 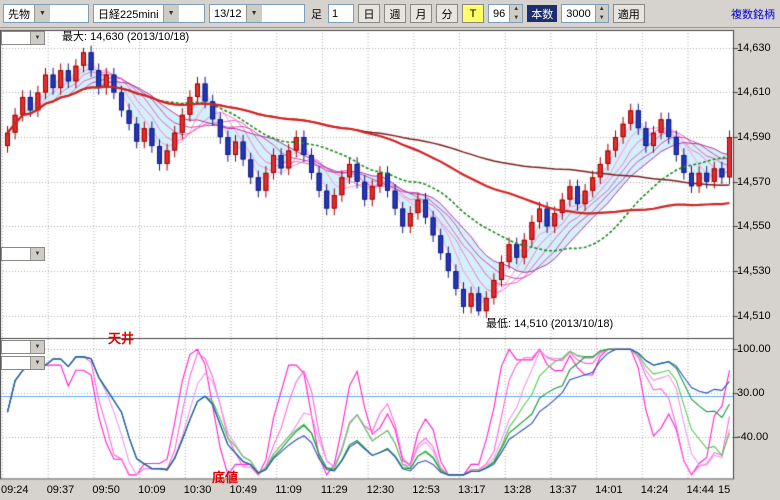 I want to click on time-axis-label: 09:50, so click(x=106, y=490).